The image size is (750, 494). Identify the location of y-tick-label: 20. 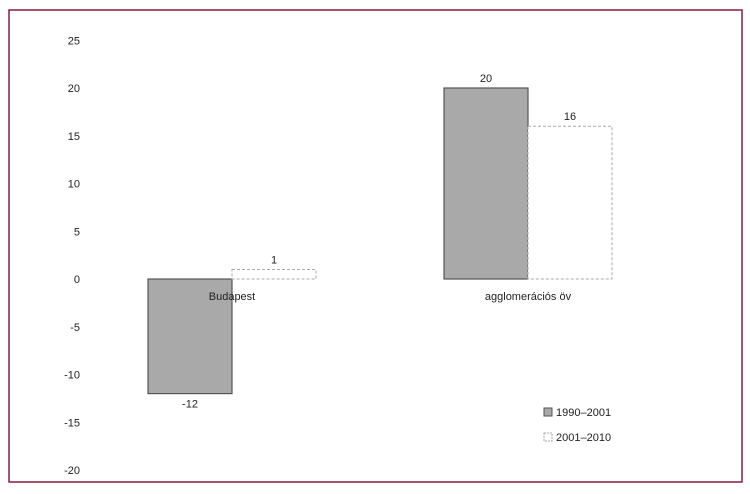
(74, 89).